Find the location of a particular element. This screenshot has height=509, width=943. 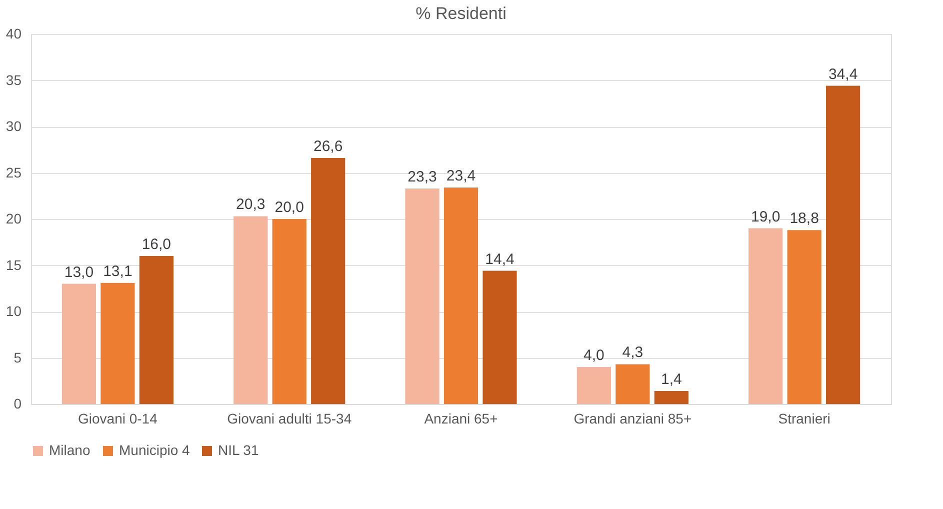

data-label: 4,3 is located at coordinates (633, 353).